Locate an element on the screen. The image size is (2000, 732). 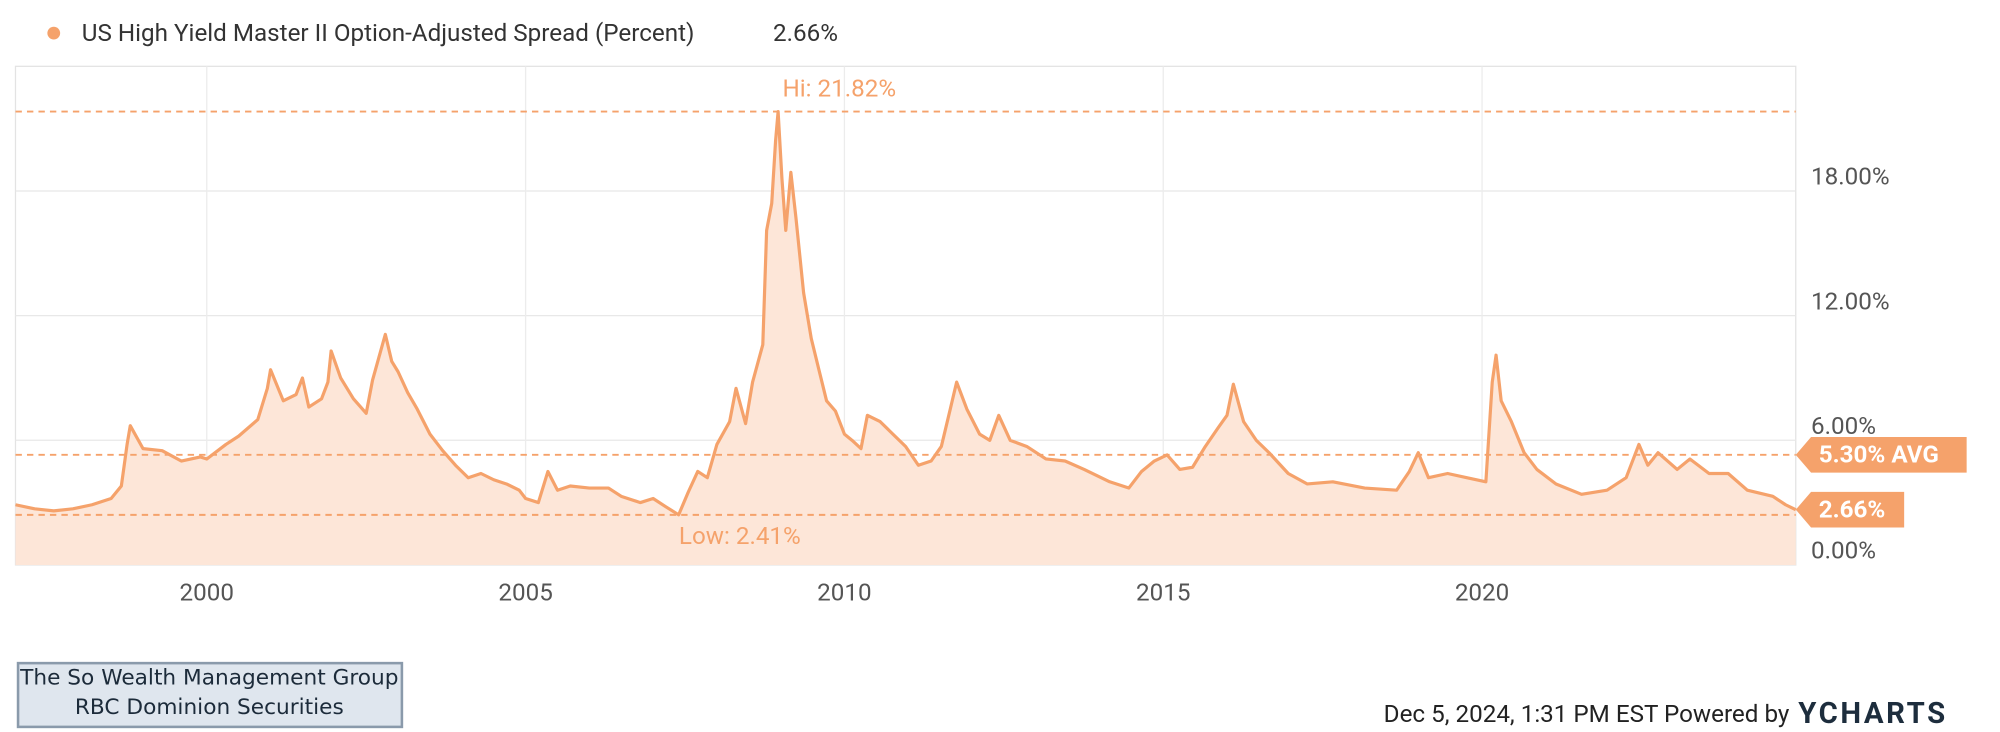
watermark-box is located at coordinates (210, 695).